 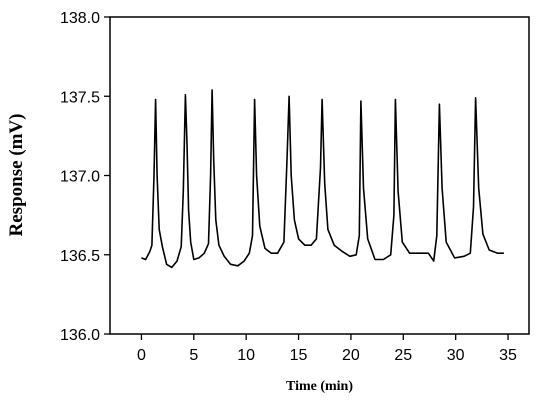 What do you see at coordinates (80, 177) in the screenshot?
I see `y-tick-label: 137.0` at bounding box center [80, 177].